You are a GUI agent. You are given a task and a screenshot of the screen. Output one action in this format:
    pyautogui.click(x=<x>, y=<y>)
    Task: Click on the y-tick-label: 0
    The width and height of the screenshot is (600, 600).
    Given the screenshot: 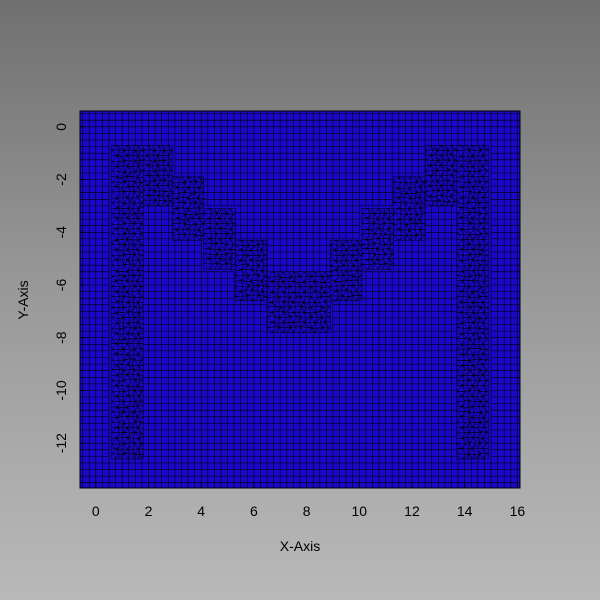 What is the action you would take?
    pyautogui.click(x=61, y=127)
    